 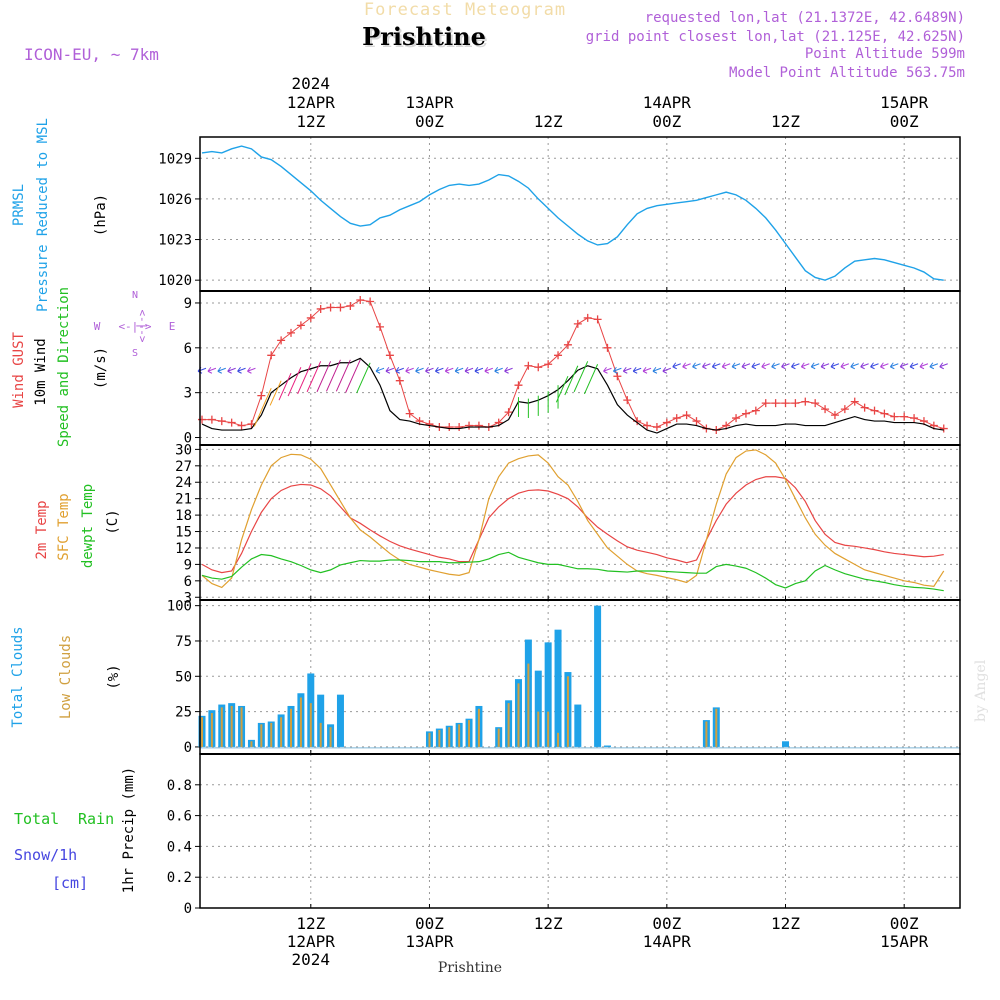 I want to click on cloud-unit: (%), so click(x=114, y=676).